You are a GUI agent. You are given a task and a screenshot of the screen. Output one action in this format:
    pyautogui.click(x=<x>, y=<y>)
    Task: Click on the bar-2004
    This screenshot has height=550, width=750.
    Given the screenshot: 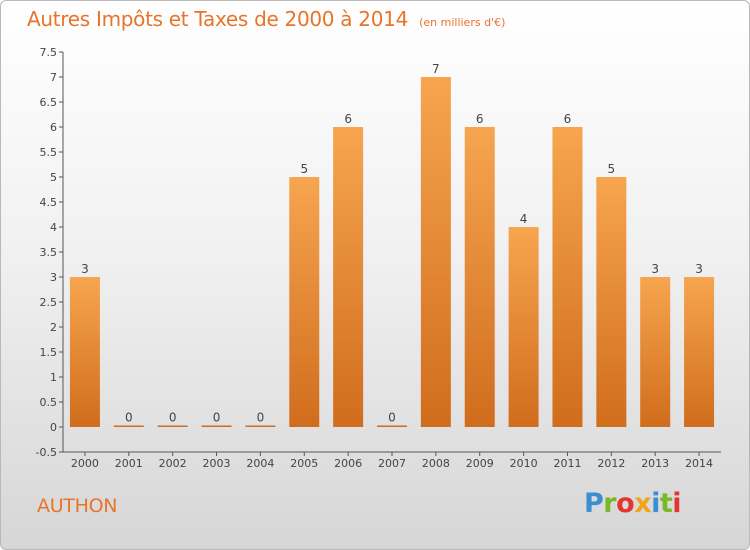 What is the action you would take?
    pyautogui.click(x=260, y=426)
    